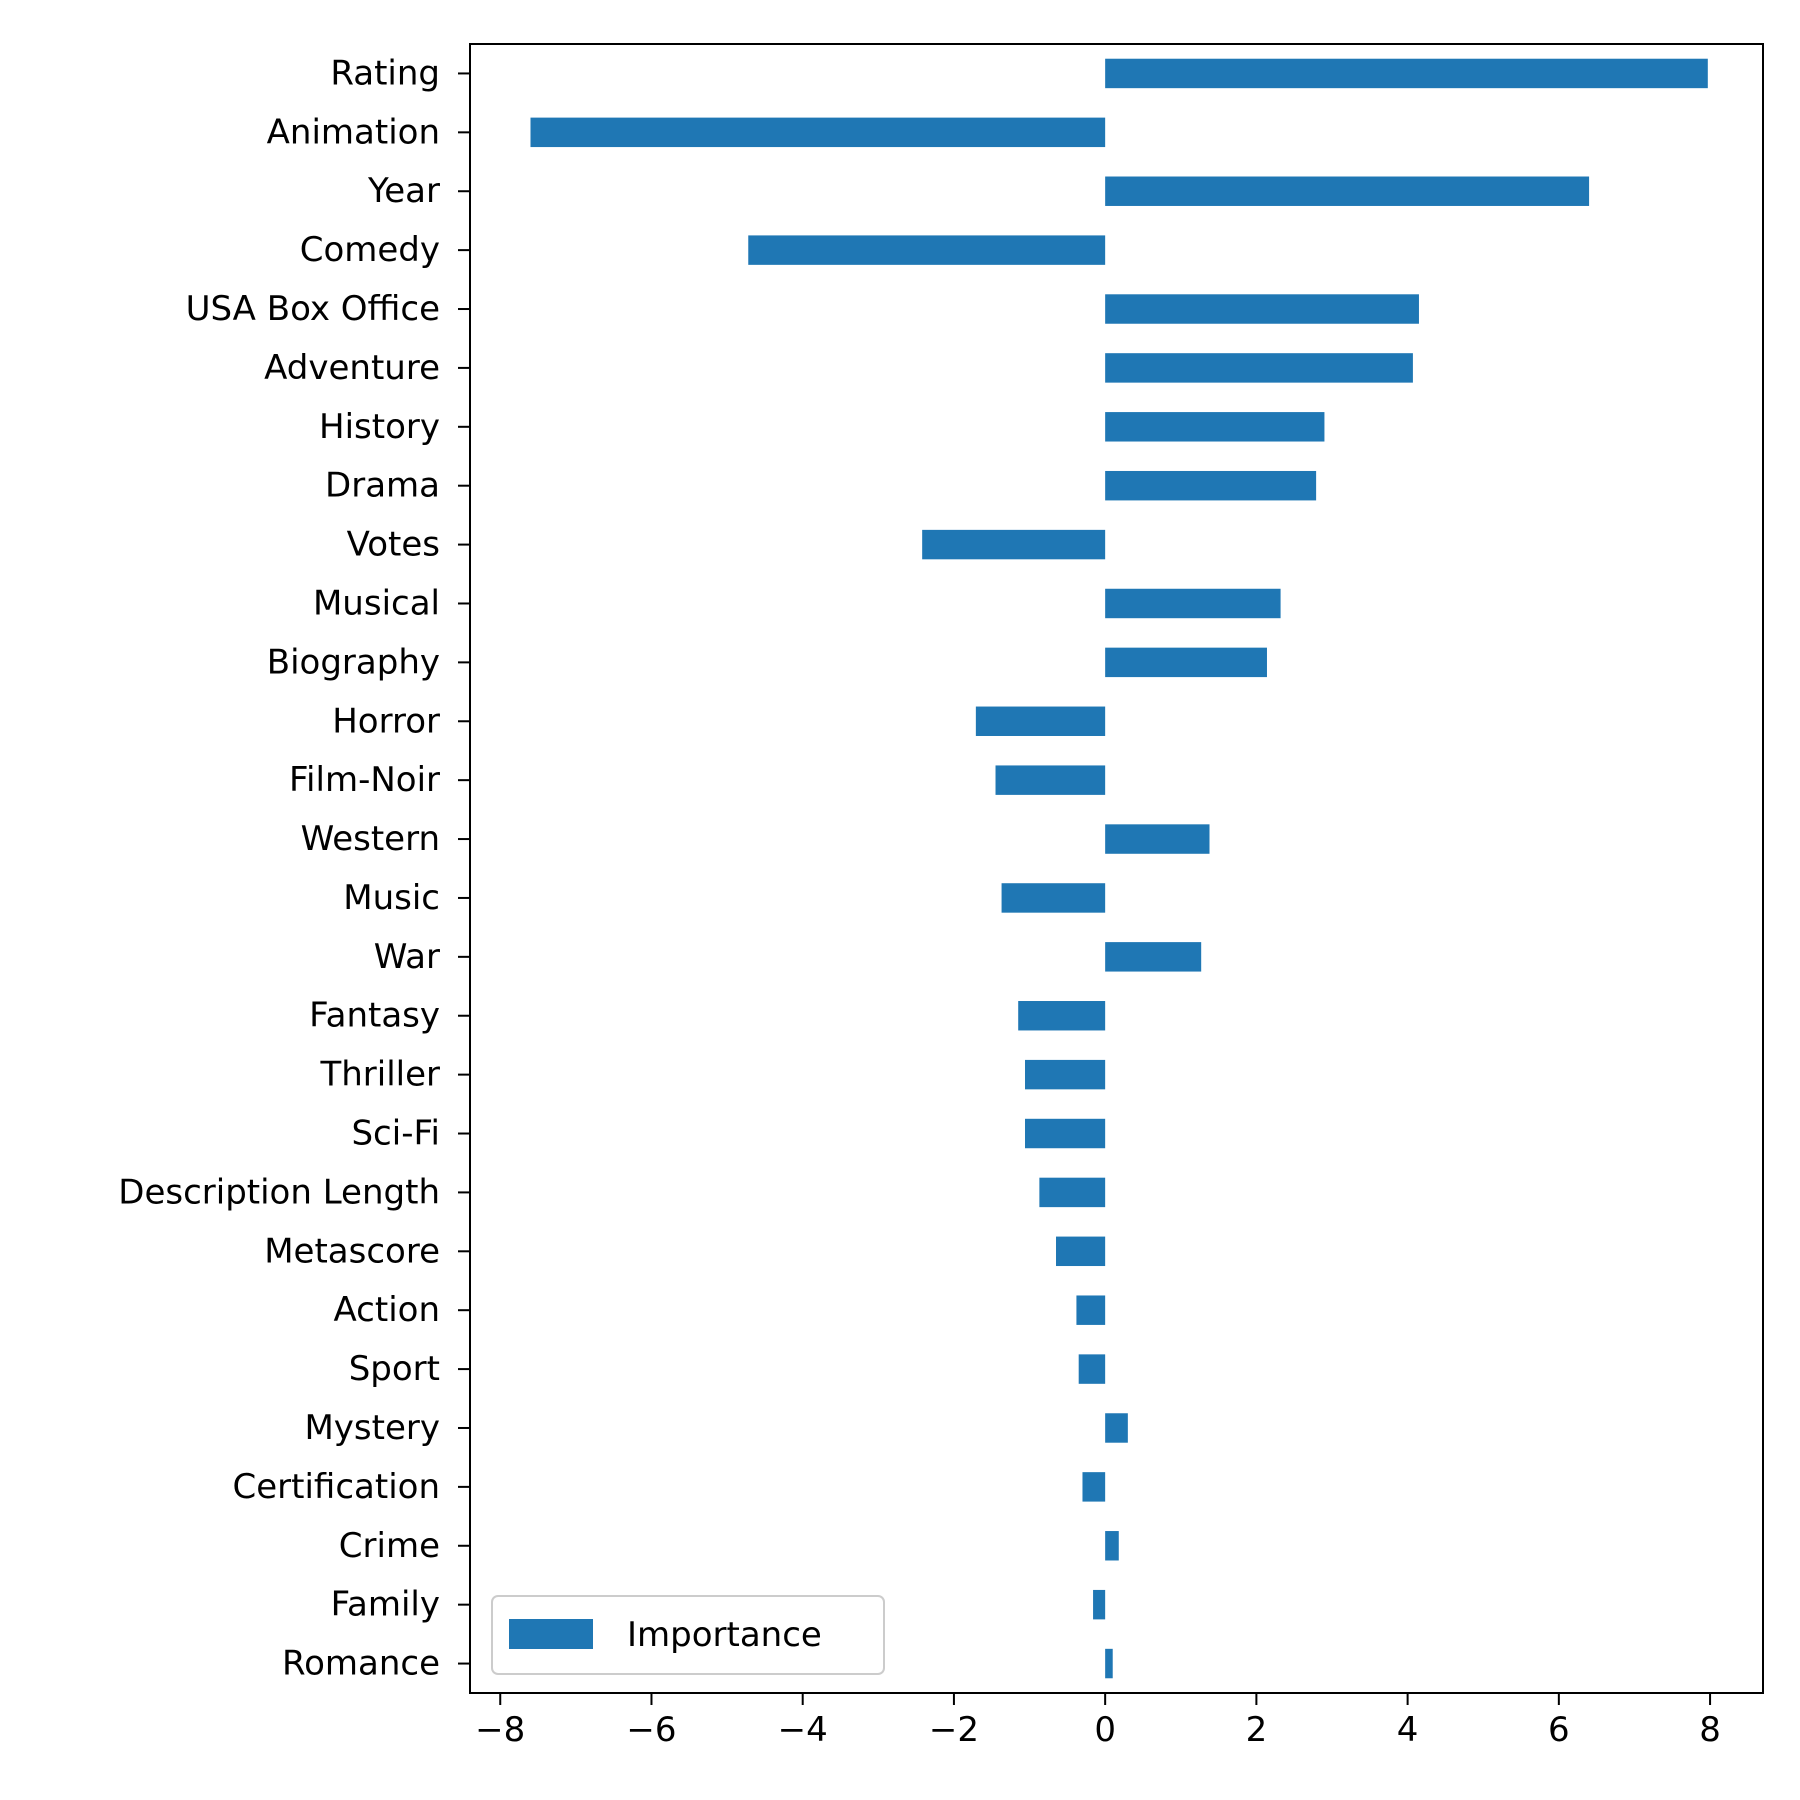 This screenshot has height=1800, width=1800. I want to click on bar-usa-box-office, so click(1262, 309).